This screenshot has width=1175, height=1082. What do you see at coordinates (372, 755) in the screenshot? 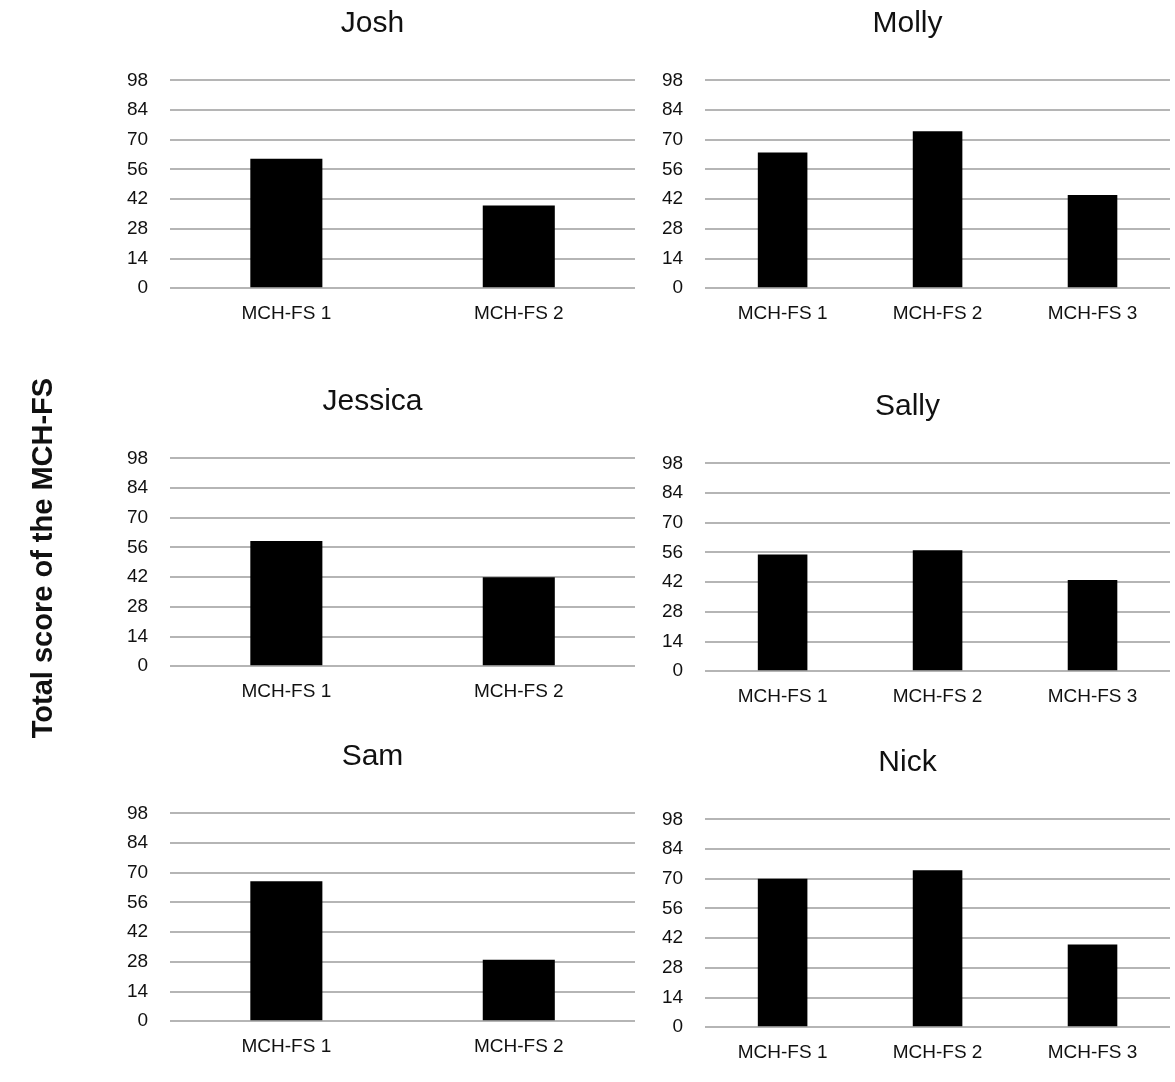
I see `chart-title: Sam` at bounding box center [372, 755].